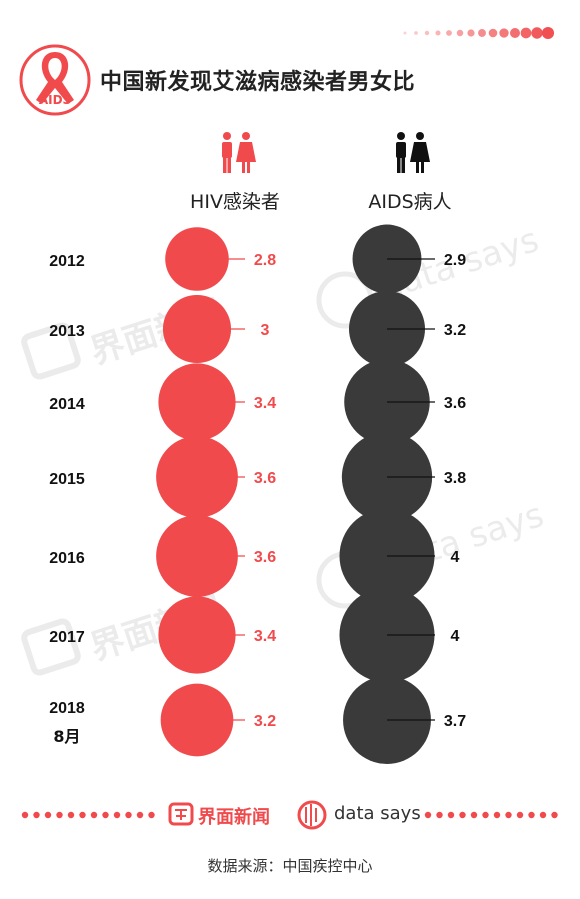  What do you see at coordinates (265, 260) in the screenshot?
I see `hiv-value-label: 2.8` at bounding box center [265, 260].